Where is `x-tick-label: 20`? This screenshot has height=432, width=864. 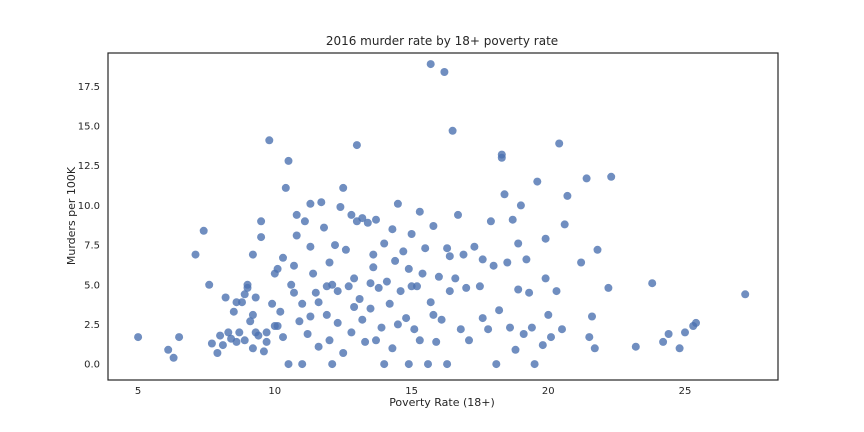 x-tick-label: 20 is located at coordinates (548, 391).